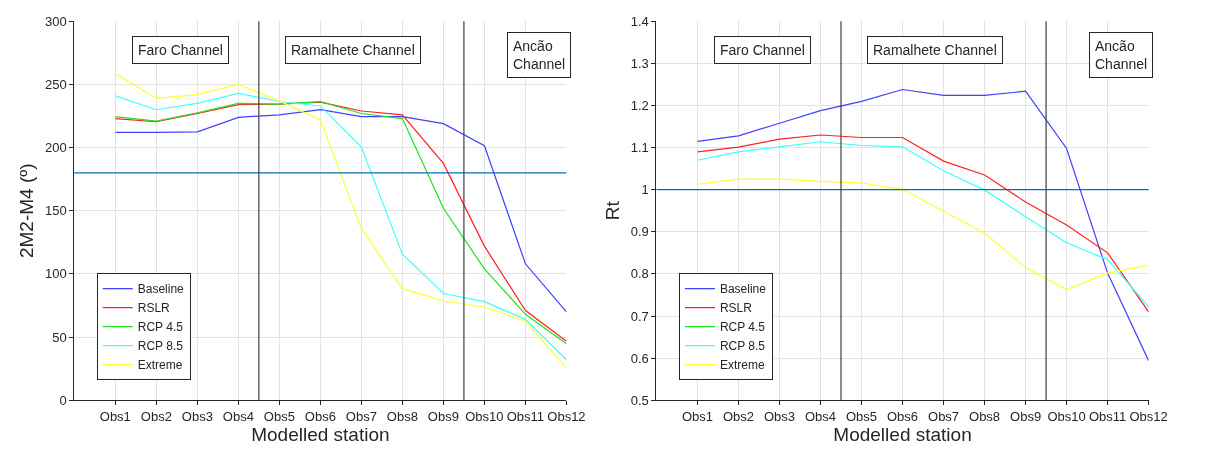 This screenshot has height=468, width=1208. Describe the element at coordinates (55, 85) in the screenshot. I see `y-tick-label: 250` at that location.